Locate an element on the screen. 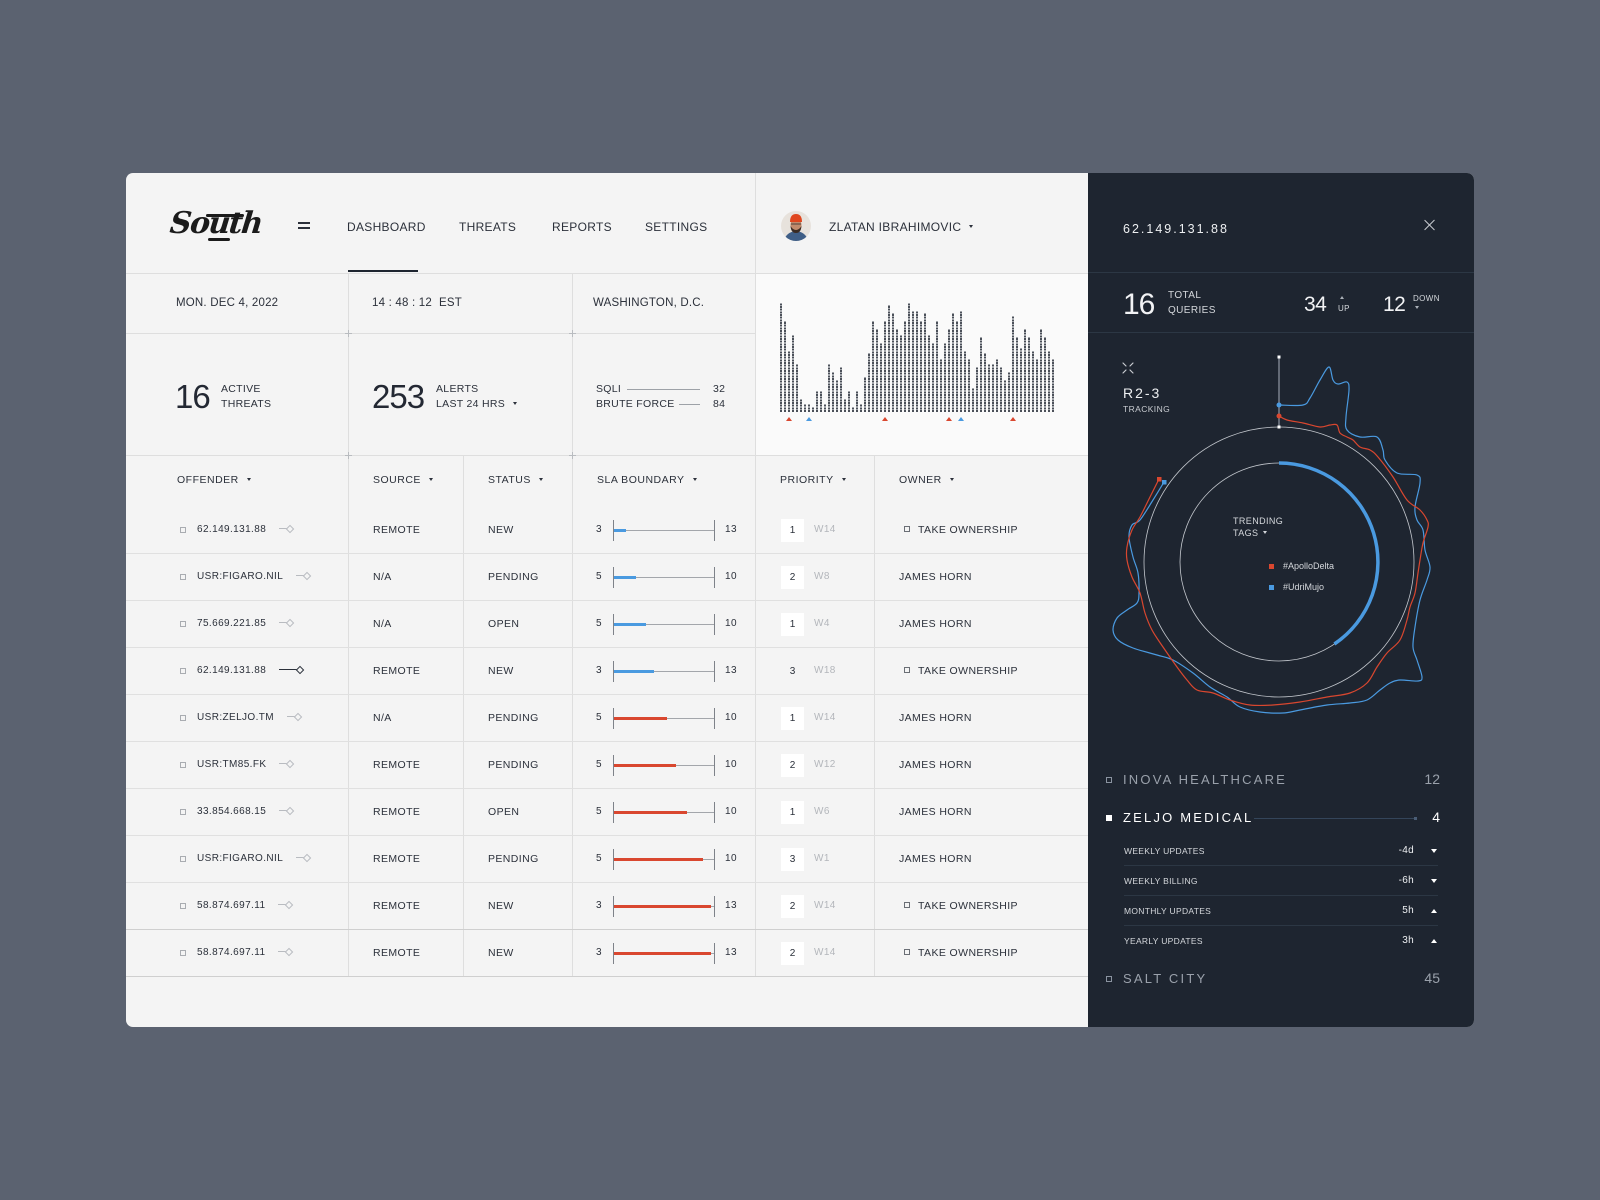 This screenshot has height=1200, width=1600. org-inova-healthcare: INOVA HEALTHCARE is located at coordinates (1205, 779).